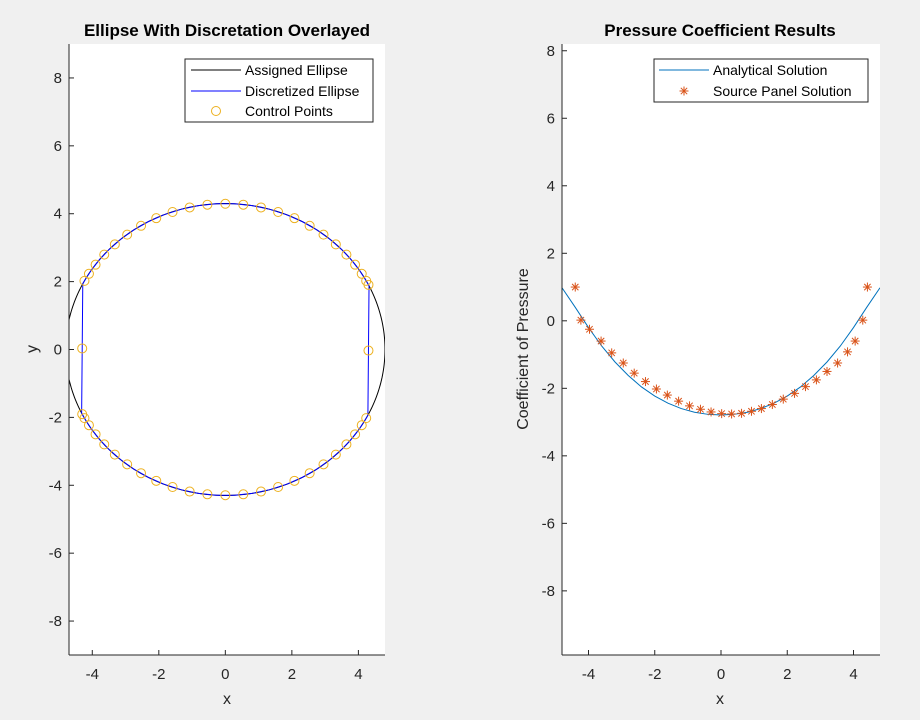 The height and width of the screenshot is (720, 920). Describe the element at coordinates (684, 91) in the screenshot. I see `legend-asterisk` at that location.